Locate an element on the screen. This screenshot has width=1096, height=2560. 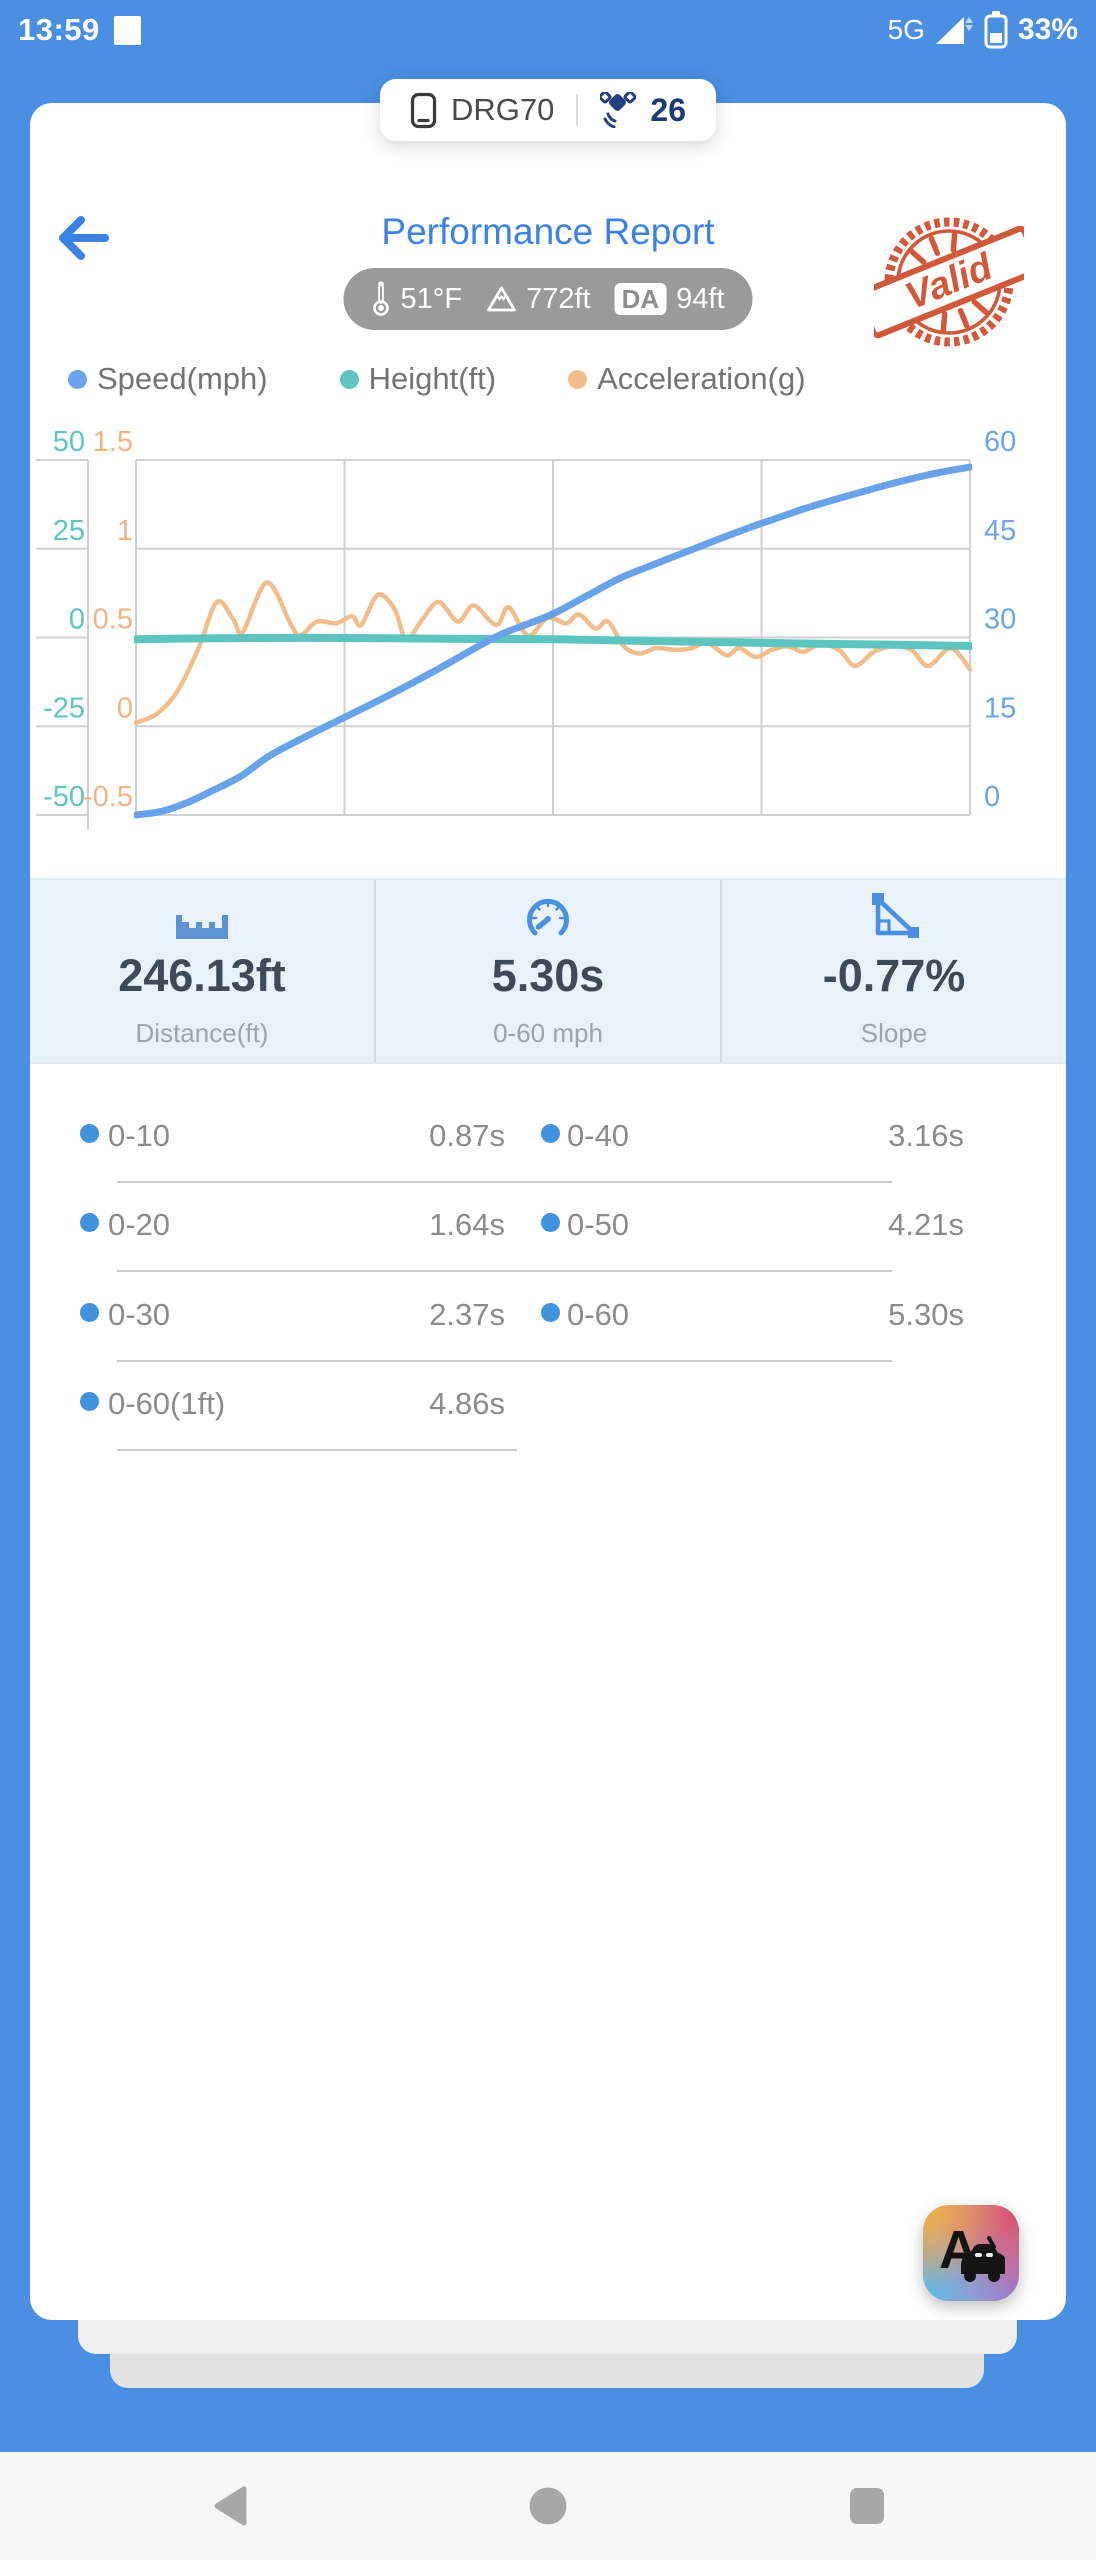
back-arrow-icon is located at coordinates (83, 238).